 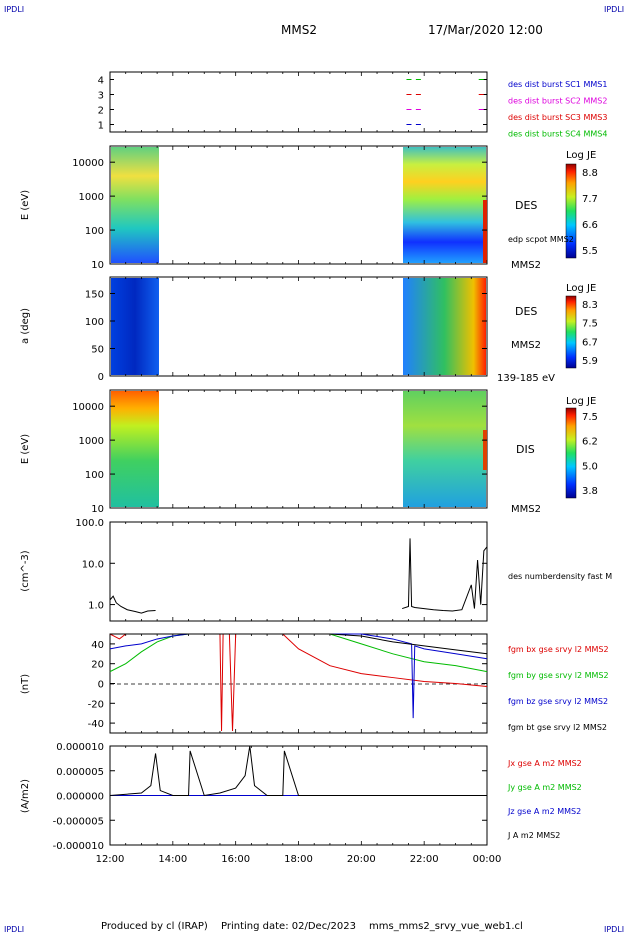 What do you see at coordinates (557, 727) in the screenshot?
I see `legend-bfield-4: fgm bt gse srvy l2 MMS2` at bounding box center [557, 727].